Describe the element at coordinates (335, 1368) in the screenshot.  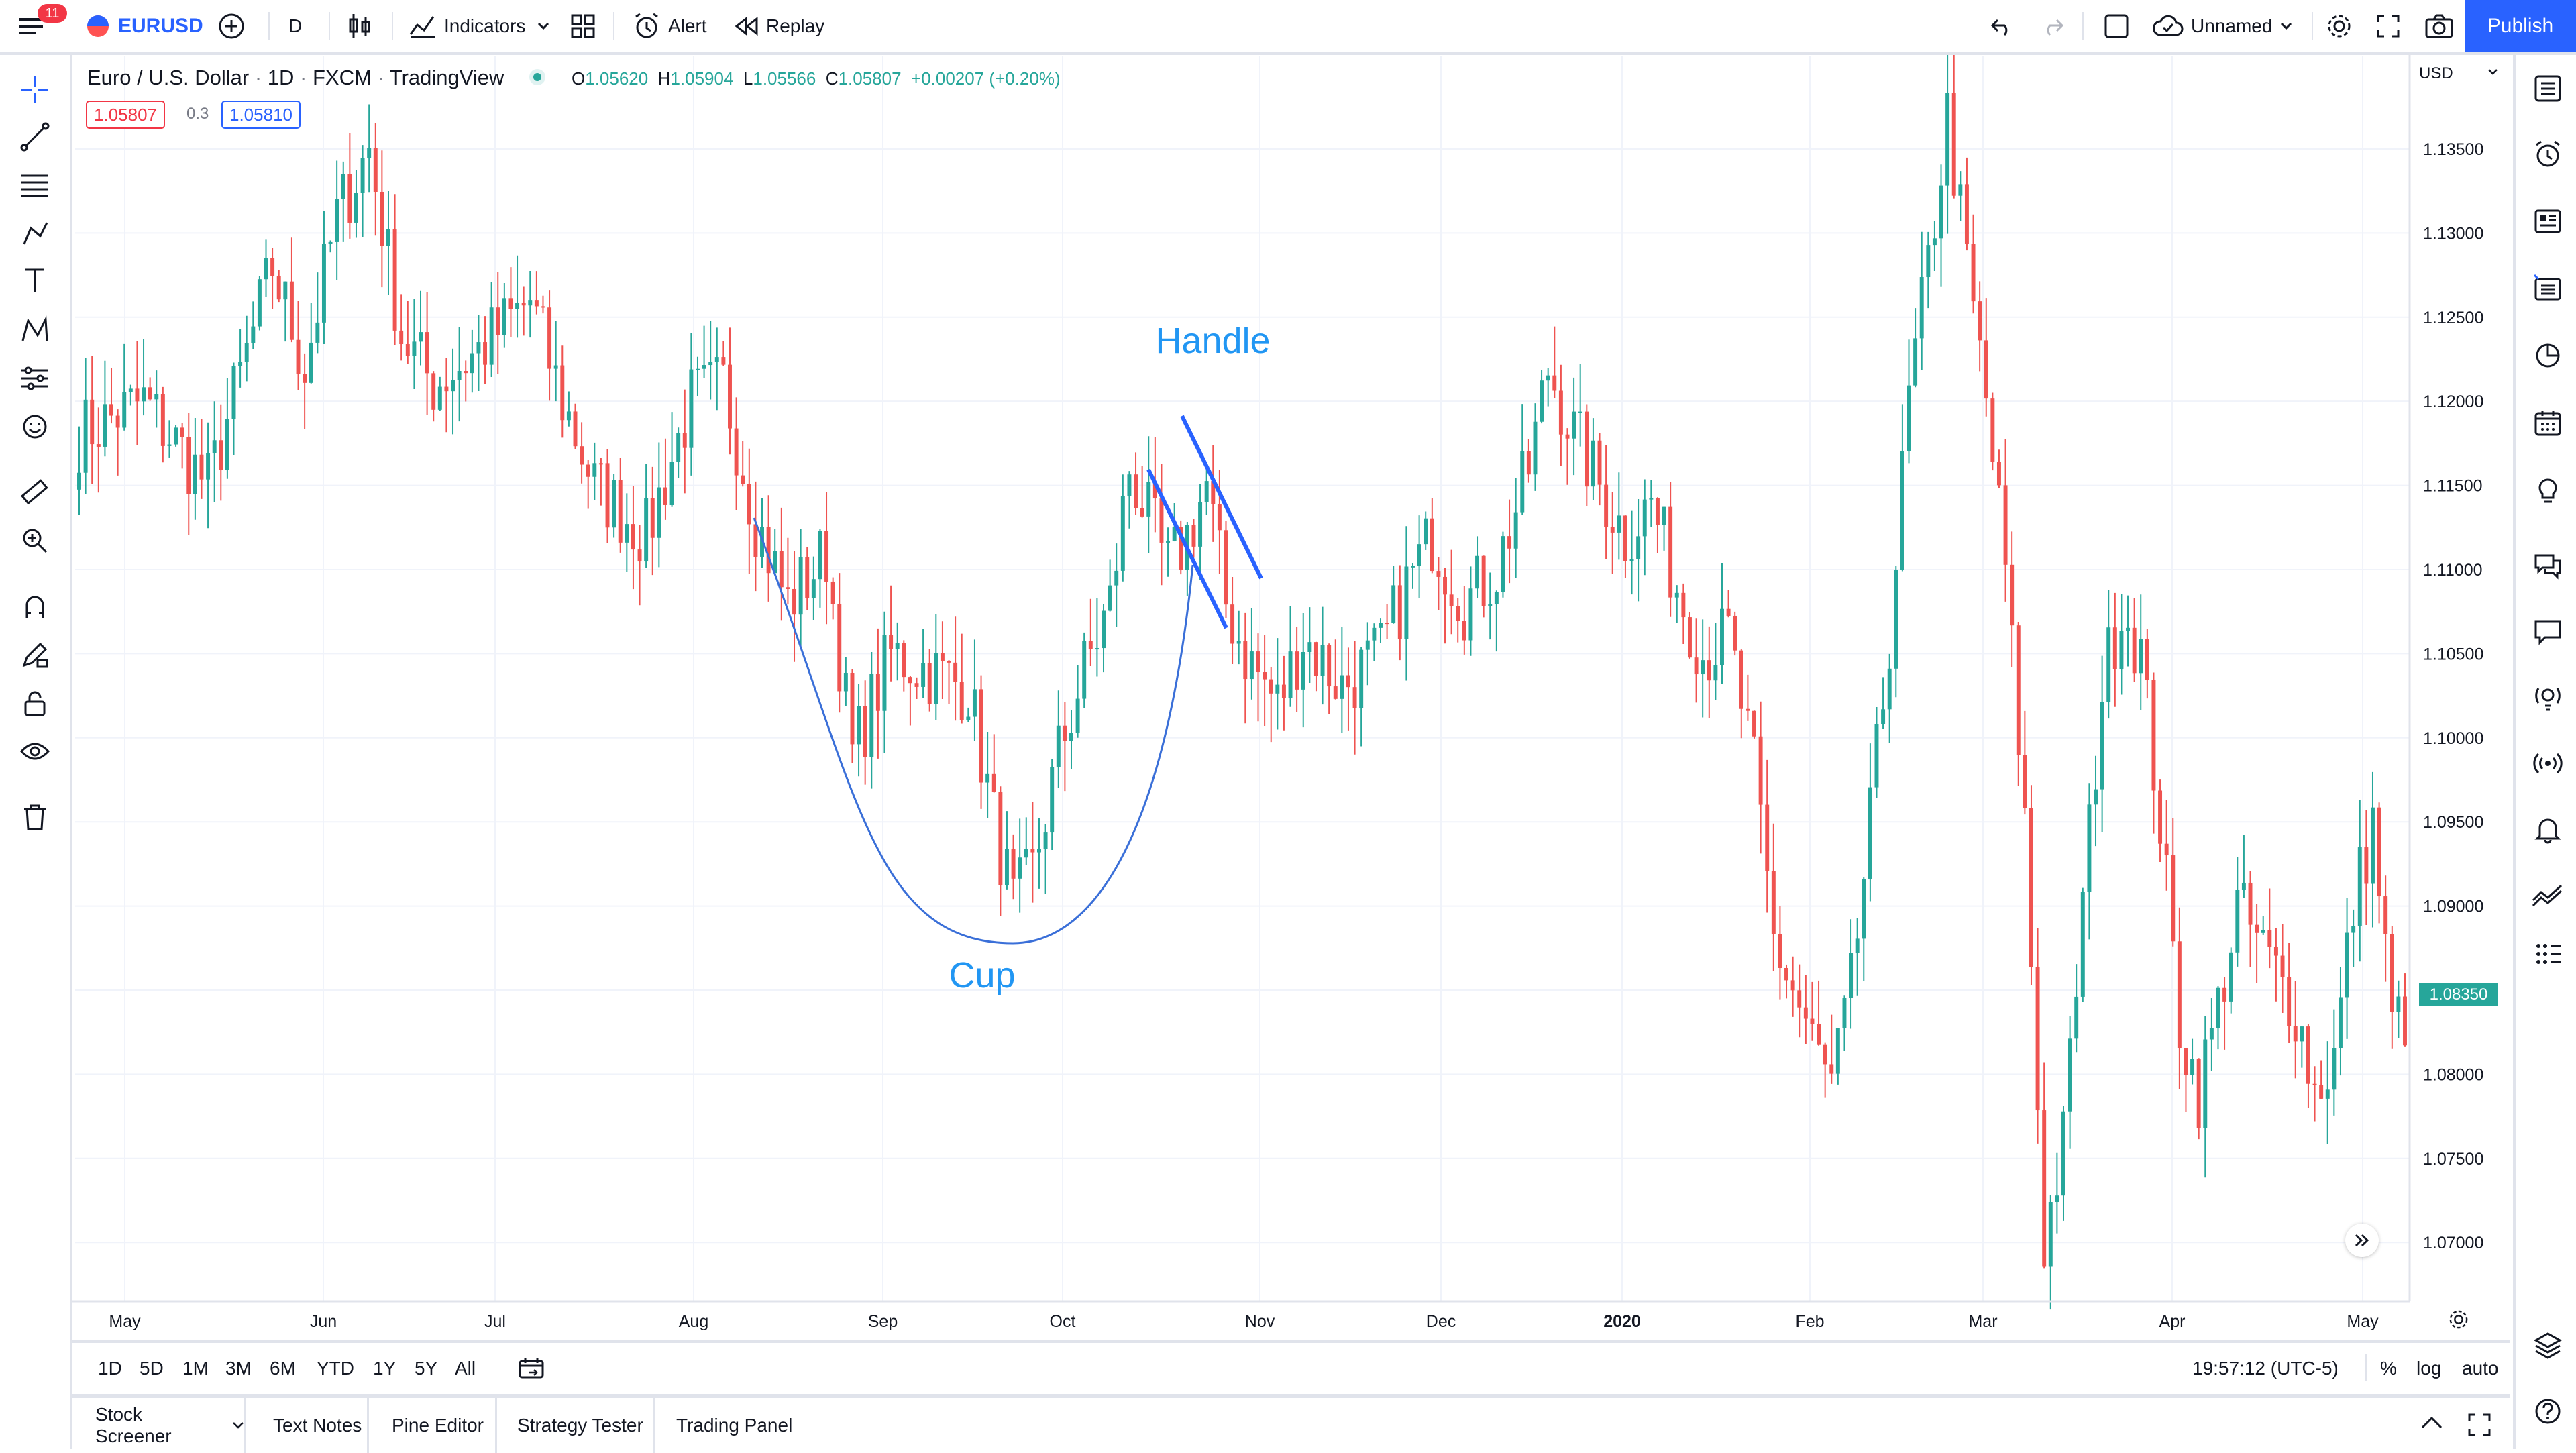
I see `timeframe-ytd: YTD` at that location.